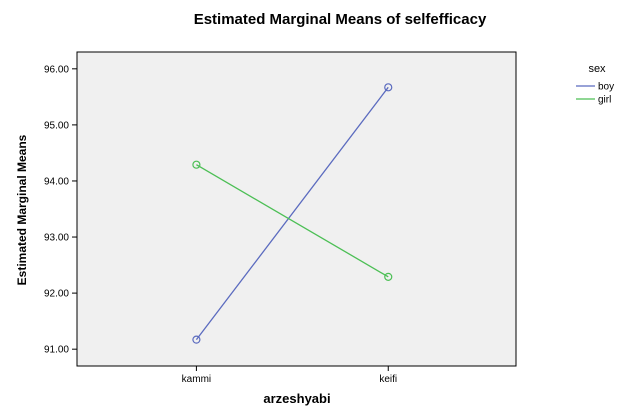 Image resolution: width=619 pixels, height=406 pixels. What do you see at coordinates (56, 69) in the screenshot?
I see `y-tick-label: 96.00` at bounding box center [56, 69].